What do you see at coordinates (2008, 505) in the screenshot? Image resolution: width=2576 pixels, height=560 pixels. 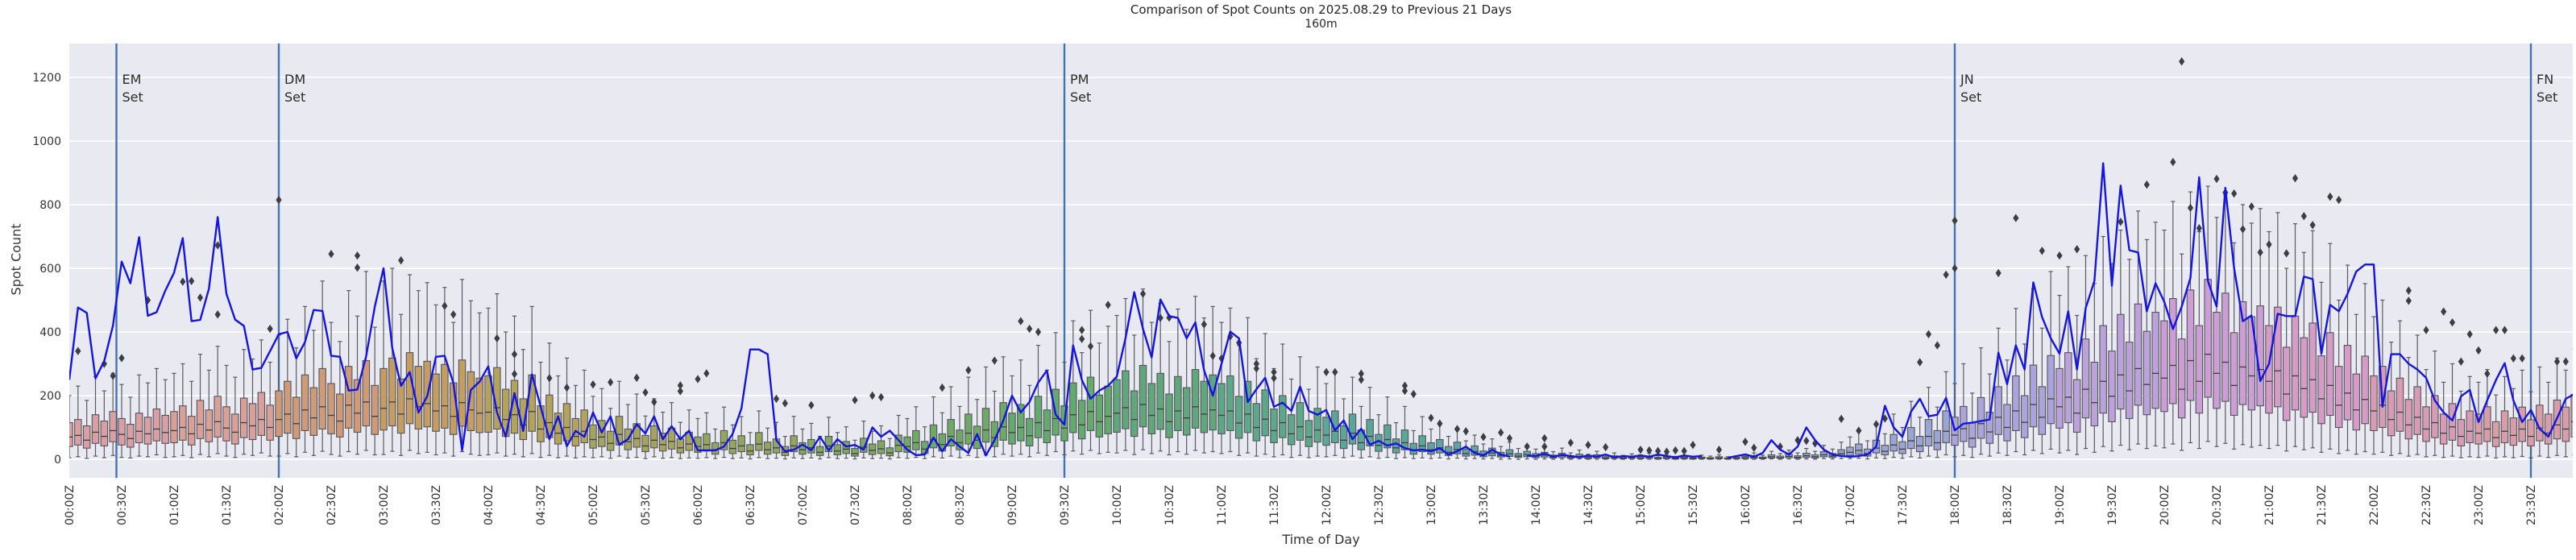 I see `x-tick-label: 18:30Z` at bounding box center [2008, 505].